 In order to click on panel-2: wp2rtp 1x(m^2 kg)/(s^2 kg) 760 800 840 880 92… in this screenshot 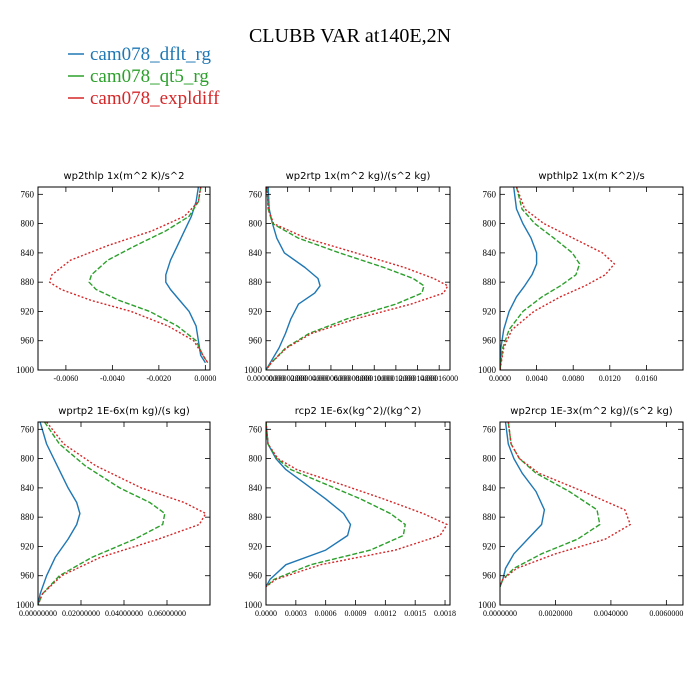, I will do `click(351, 277)`.